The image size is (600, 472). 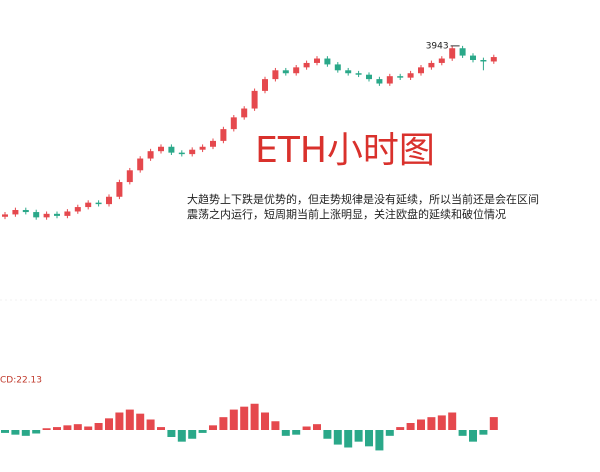 What do you see at coordinates (21, 381) in the screenshot?
I see `macd-label: CD:22.13` at bounding box center [21, 381].